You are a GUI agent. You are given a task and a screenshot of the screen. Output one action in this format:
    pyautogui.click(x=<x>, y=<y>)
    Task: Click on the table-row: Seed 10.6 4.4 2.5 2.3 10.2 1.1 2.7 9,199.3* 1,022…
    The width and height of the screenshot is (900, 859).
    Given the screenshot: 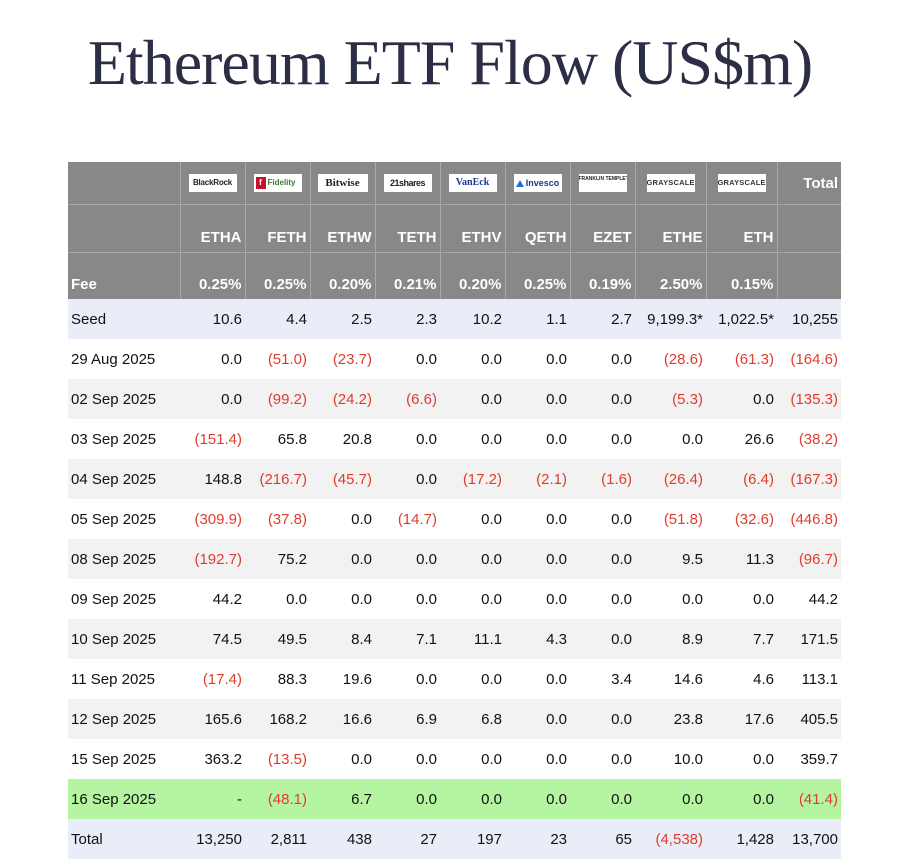 What is the action you would take?
    pyautogui.click(x=454, y=319)
    